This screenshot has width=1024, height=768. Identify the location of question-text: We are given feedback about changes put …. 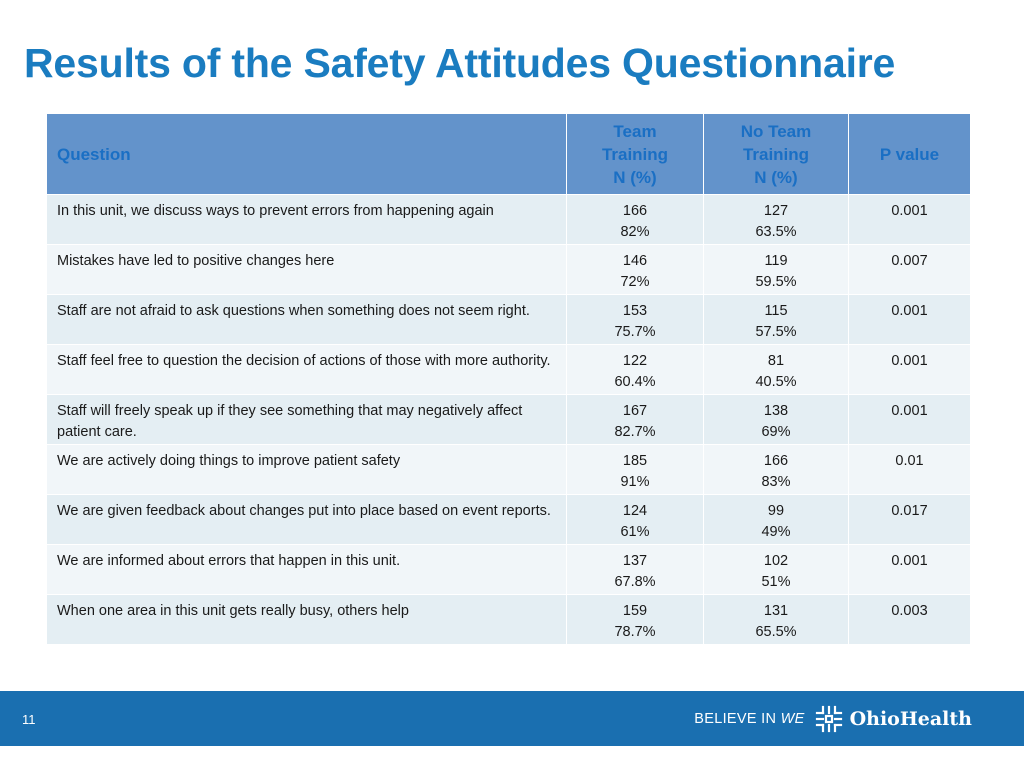
(304, 511).